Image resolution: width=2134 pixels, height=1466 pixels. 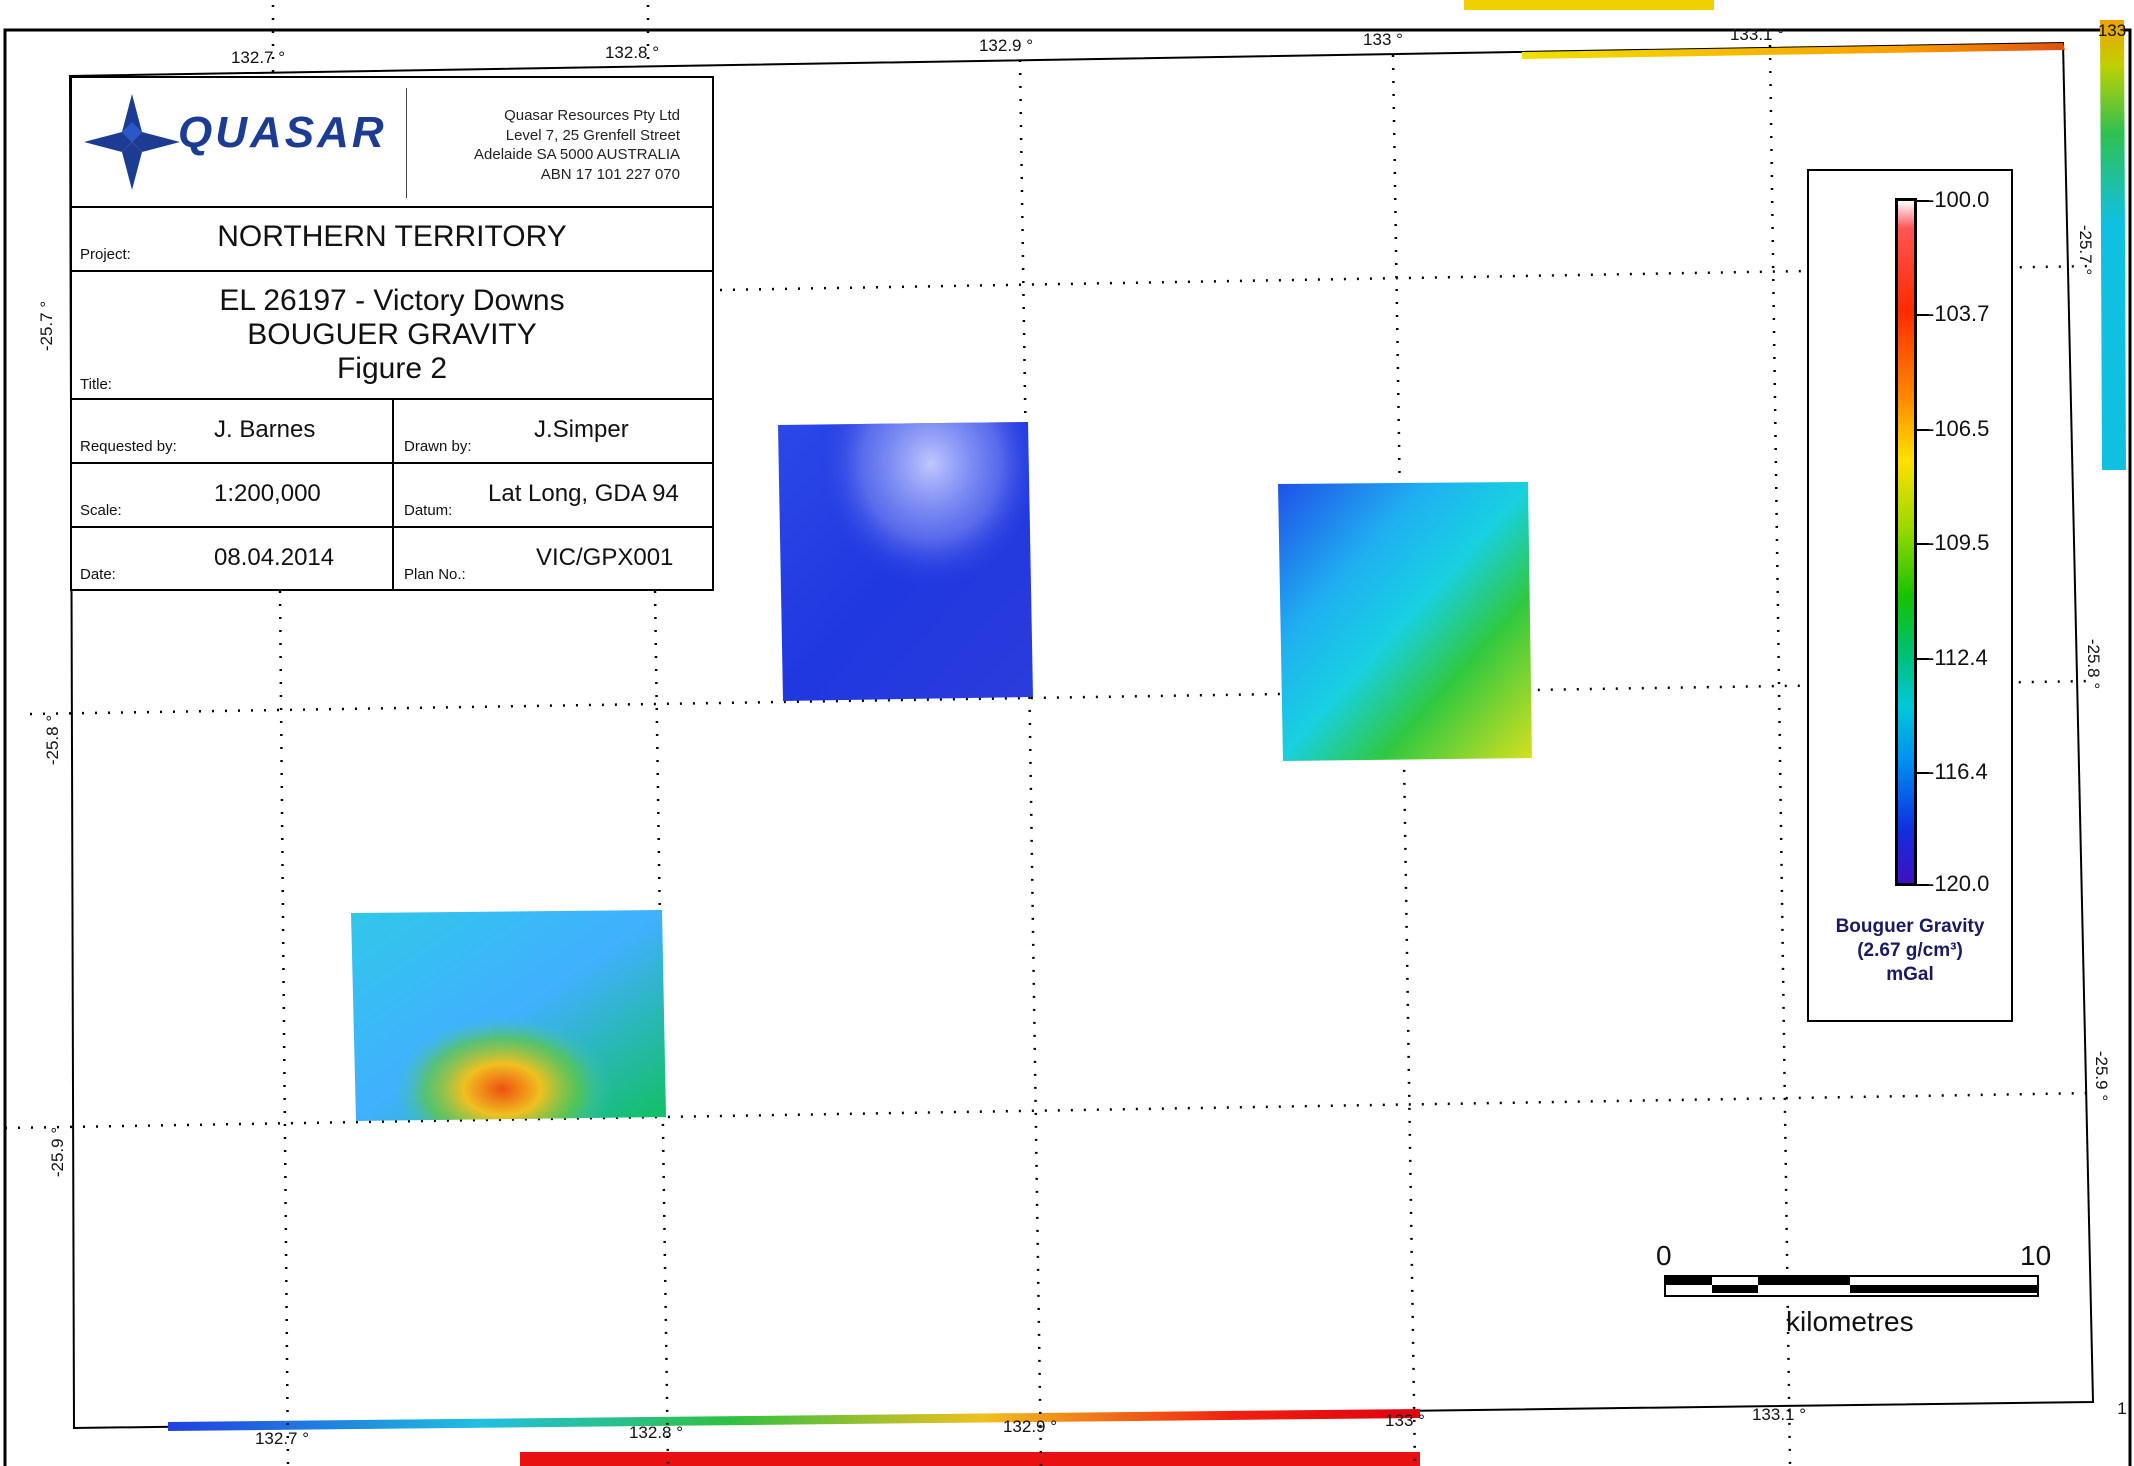 I want to click on lon-label-bottom-2: 132.8 °, so click(x=656, y=1432).